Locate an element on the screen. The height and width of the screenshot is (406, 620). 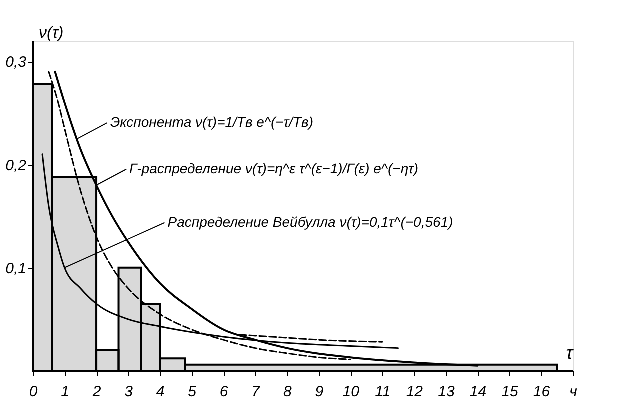
x-tick-label: ч is located at coordinates (574, 392).